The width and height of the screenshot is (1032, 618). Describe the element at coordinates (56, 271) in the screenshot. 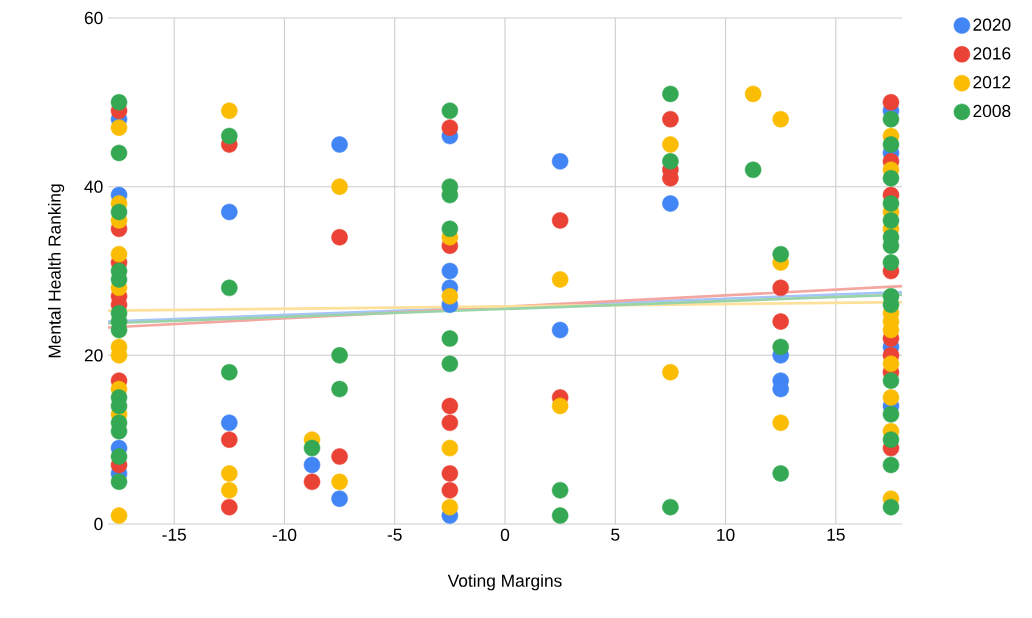

I see `y-axis-title: Mental Health Ranking` at that location.